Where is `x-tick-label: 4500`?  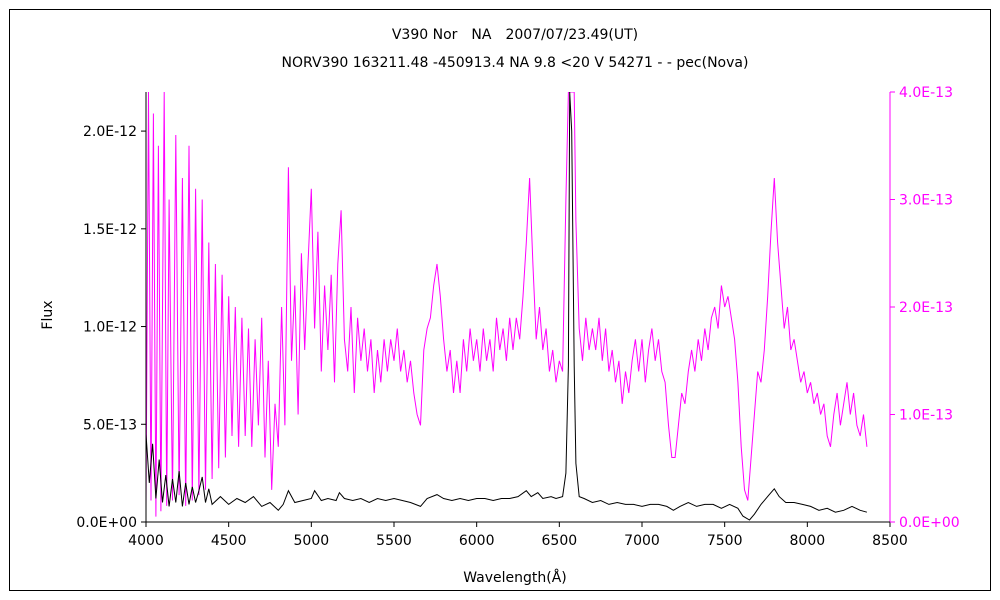
x-tick-label: 4500 is located at coordinates (229, 541).